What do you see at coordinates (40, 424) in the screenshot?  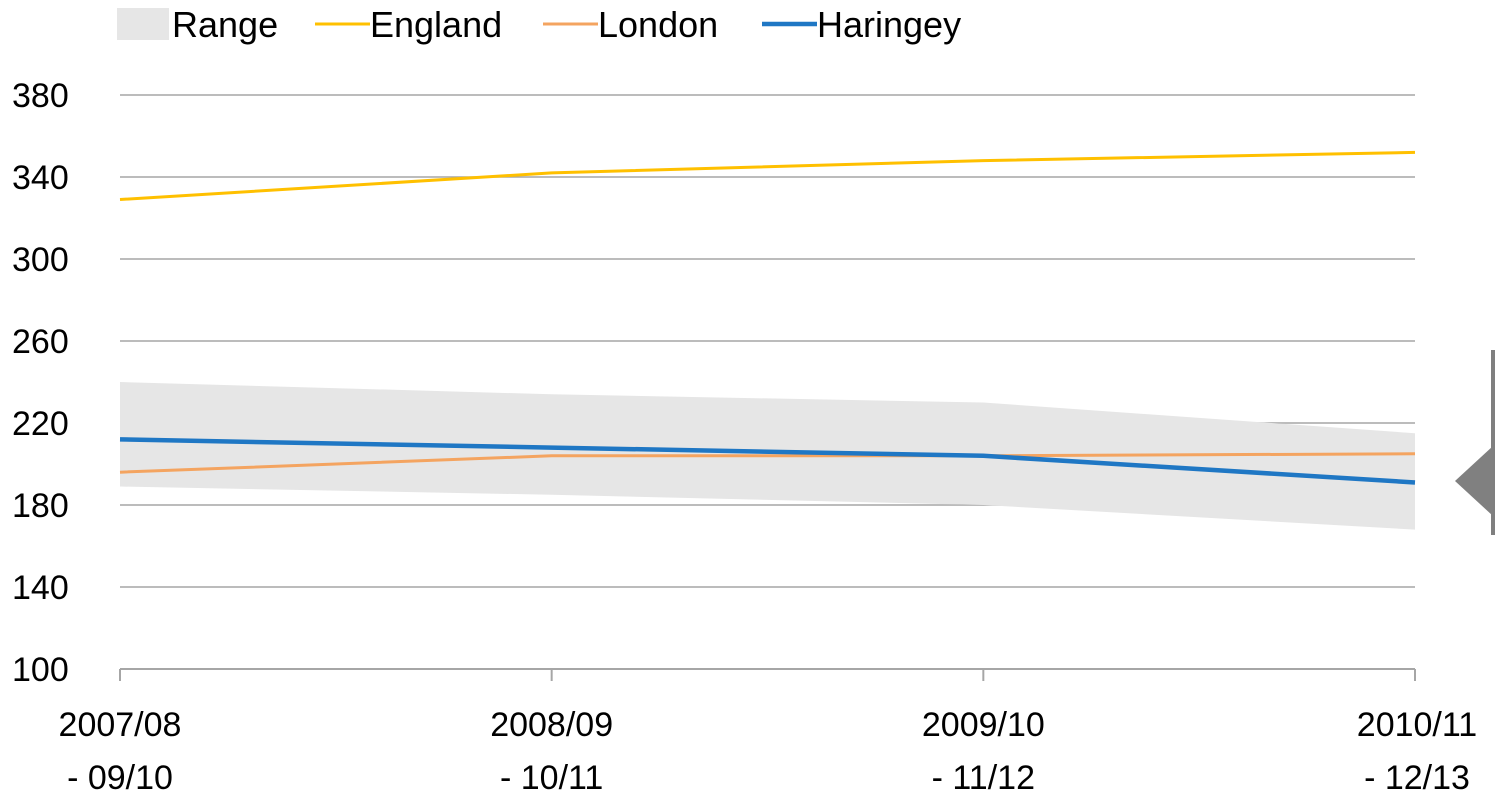 I see `y-tick-label: 220` at bounding box center [40, 424].